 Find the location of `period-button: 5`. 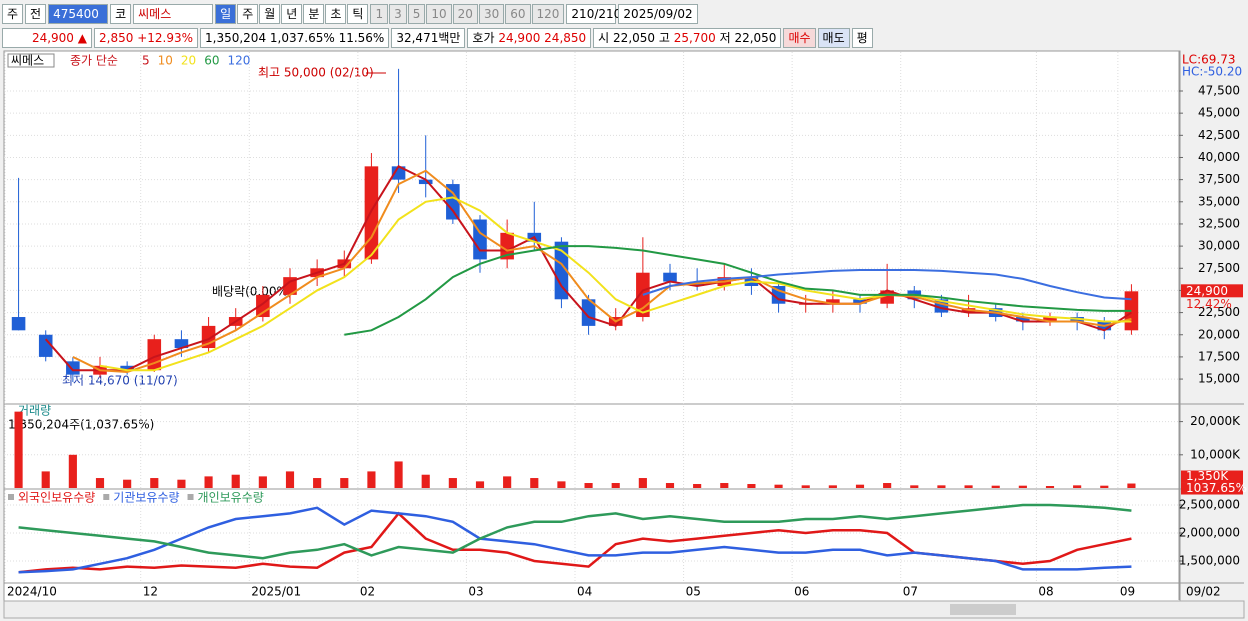

period-button: 5 is located at coordinates (416, 14).